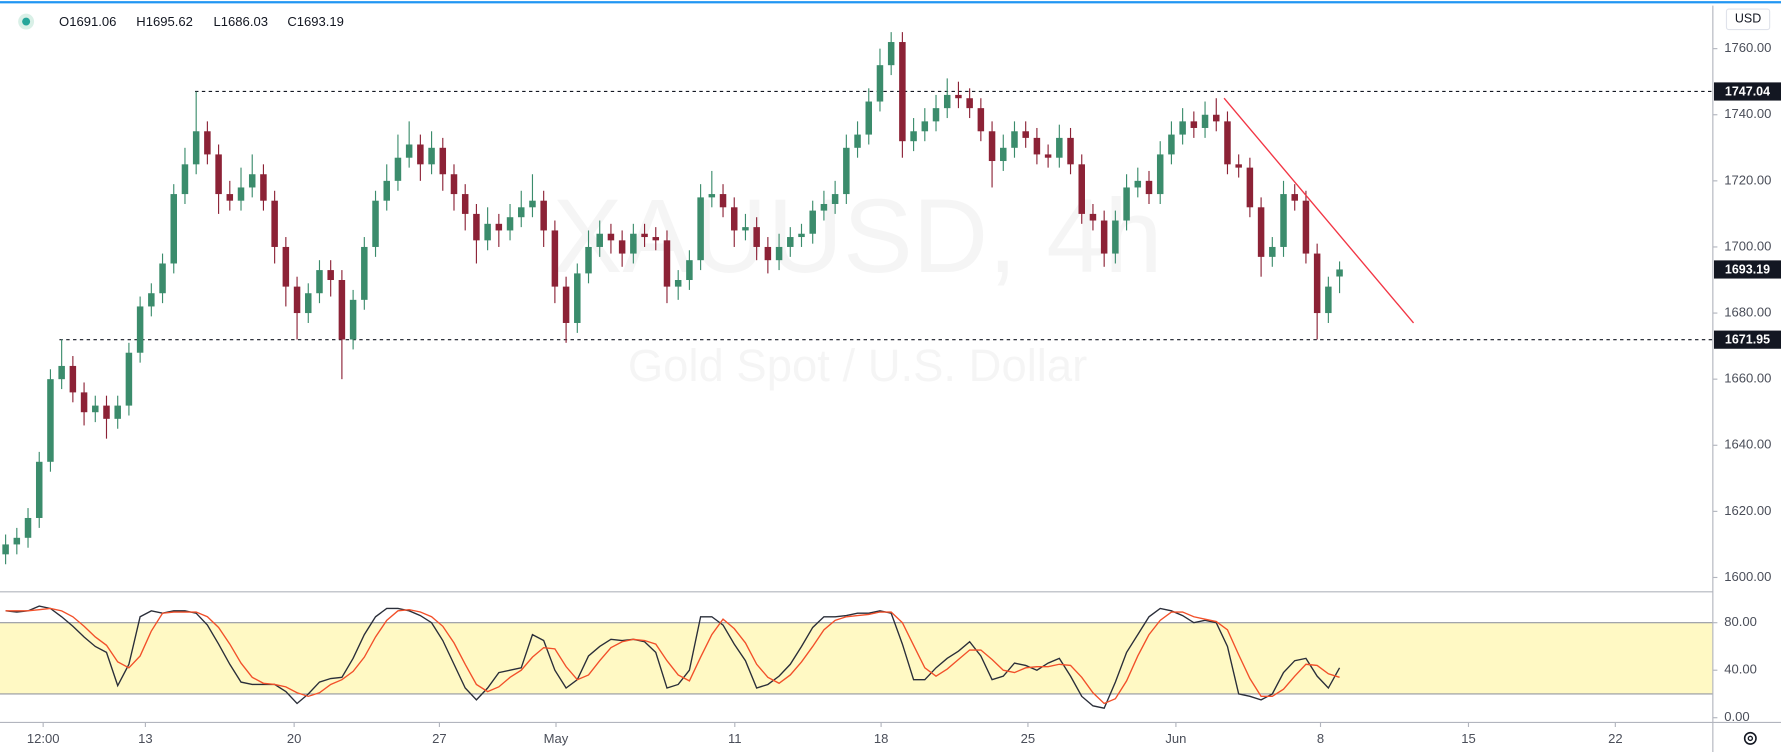 This screenshot has height=752, width=1781. What do you see at coordinates (1747, 576) in the screenshot?
I see `y-tick-label: 1600.00` at bounding box center [1747, 576].